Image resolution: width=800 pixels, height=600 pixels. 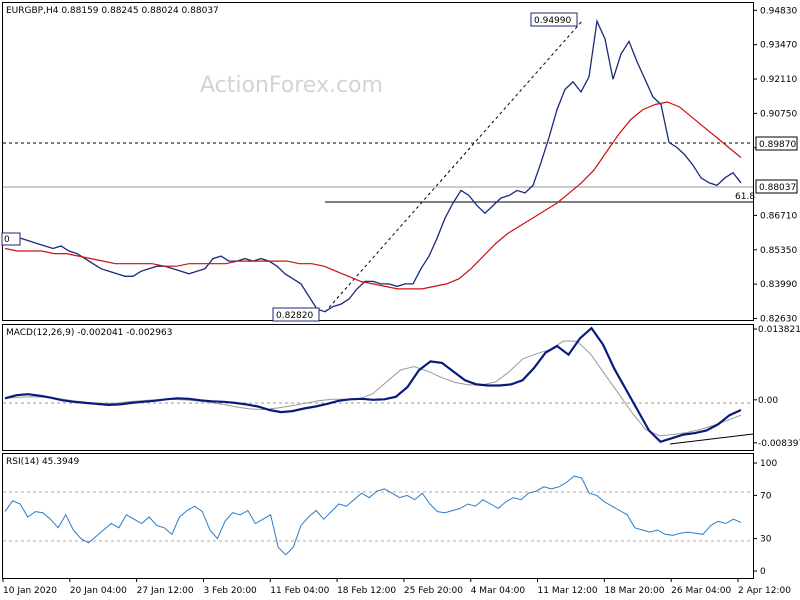 What do you see at coordinates (778, 11) in the screenshot?
I see `price-tick-label: 0.94830` at bounding box center [778, 11].